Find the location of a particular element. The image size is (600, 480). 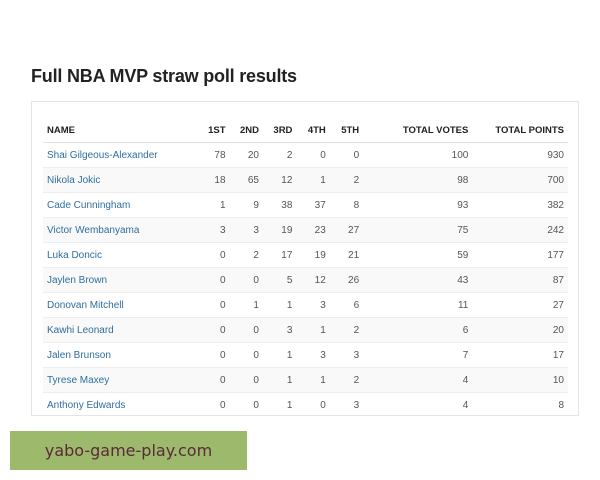

cell-fourth: 19 is located at coordinates (313, 255).